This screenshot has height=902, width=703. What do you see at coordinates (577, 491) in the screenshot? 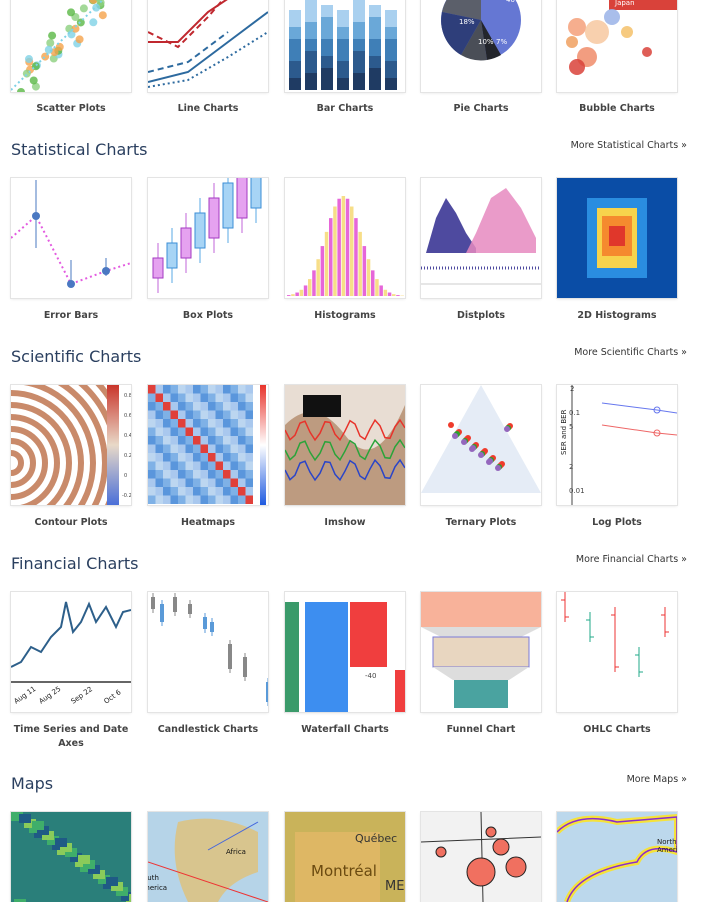
I see `thumbnail-text: 0.01` at bounding box center [577, 491].